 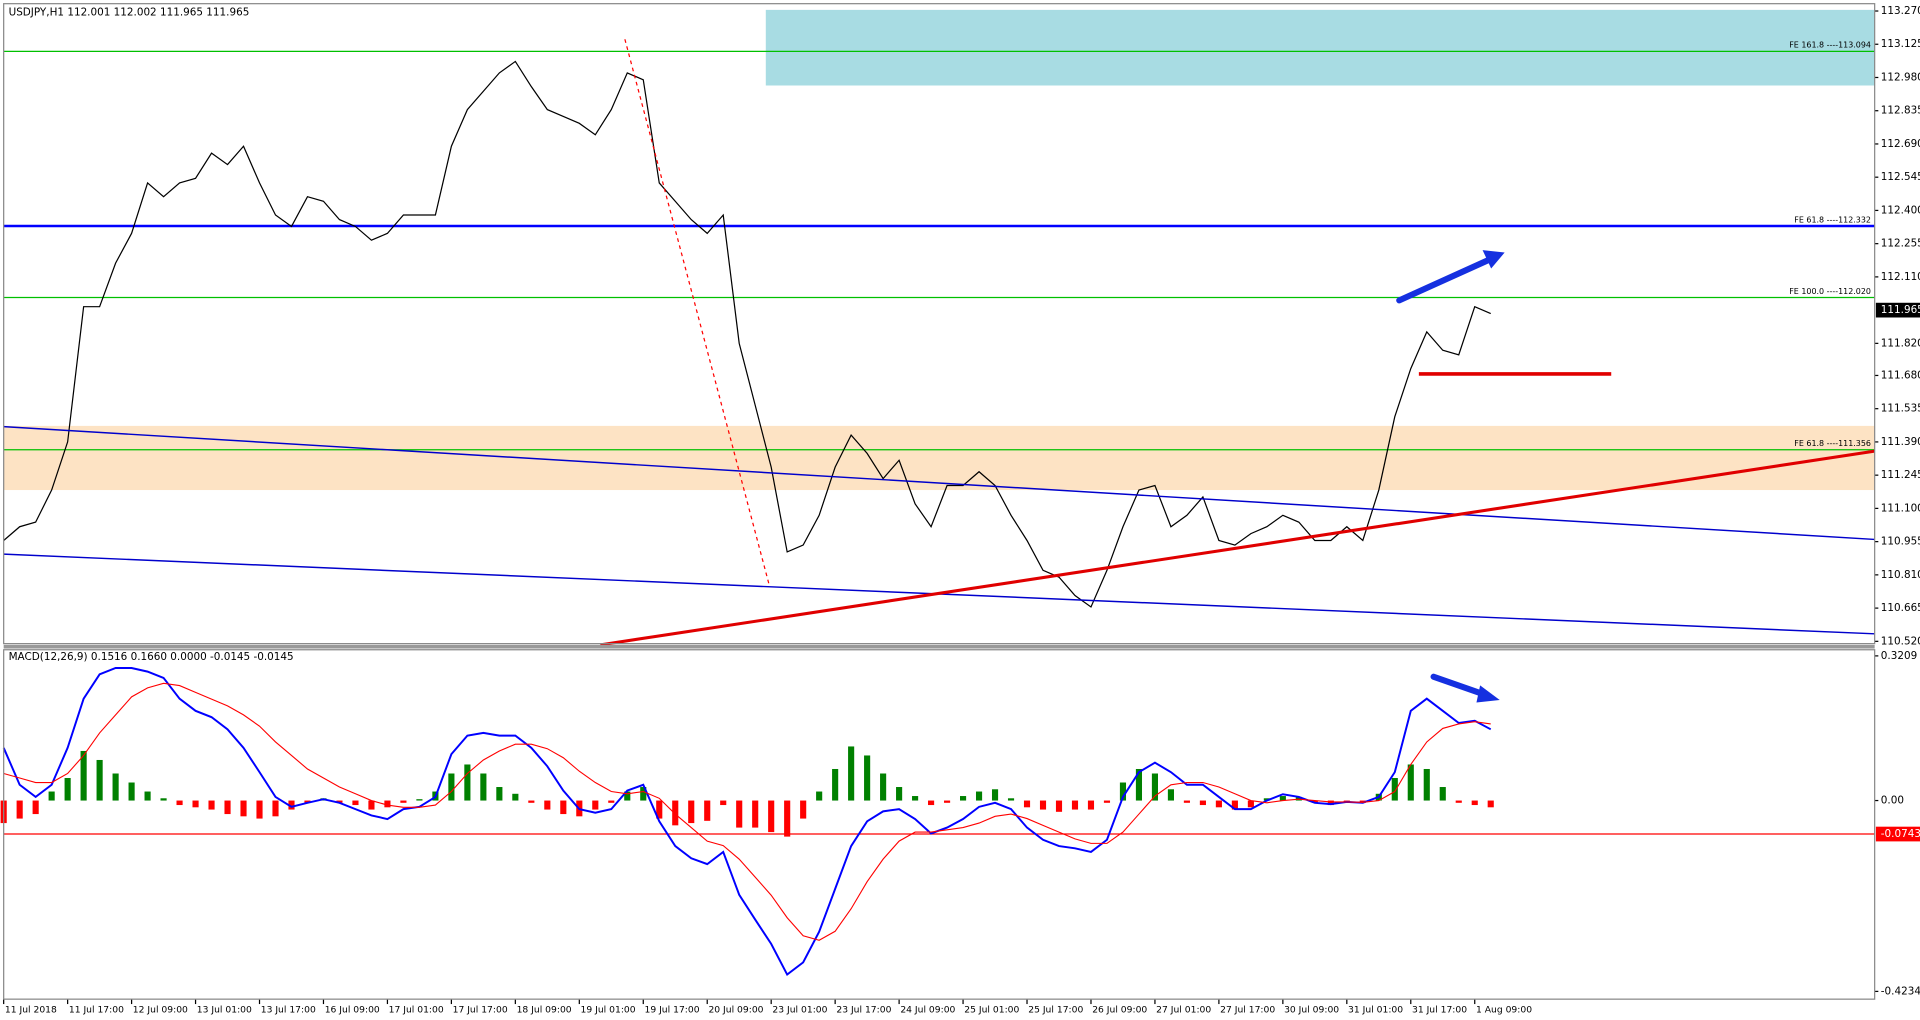 I want to click on arrow-head, so click(x=1488, y=694).